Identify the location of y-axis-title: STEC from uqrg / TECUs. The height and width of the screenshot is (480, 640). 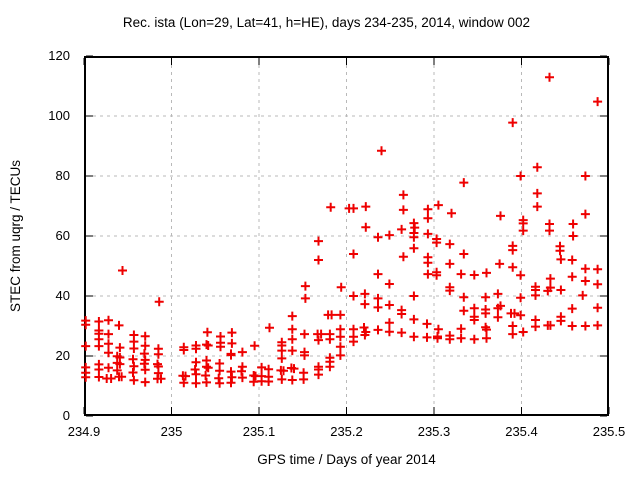
(15, 236).